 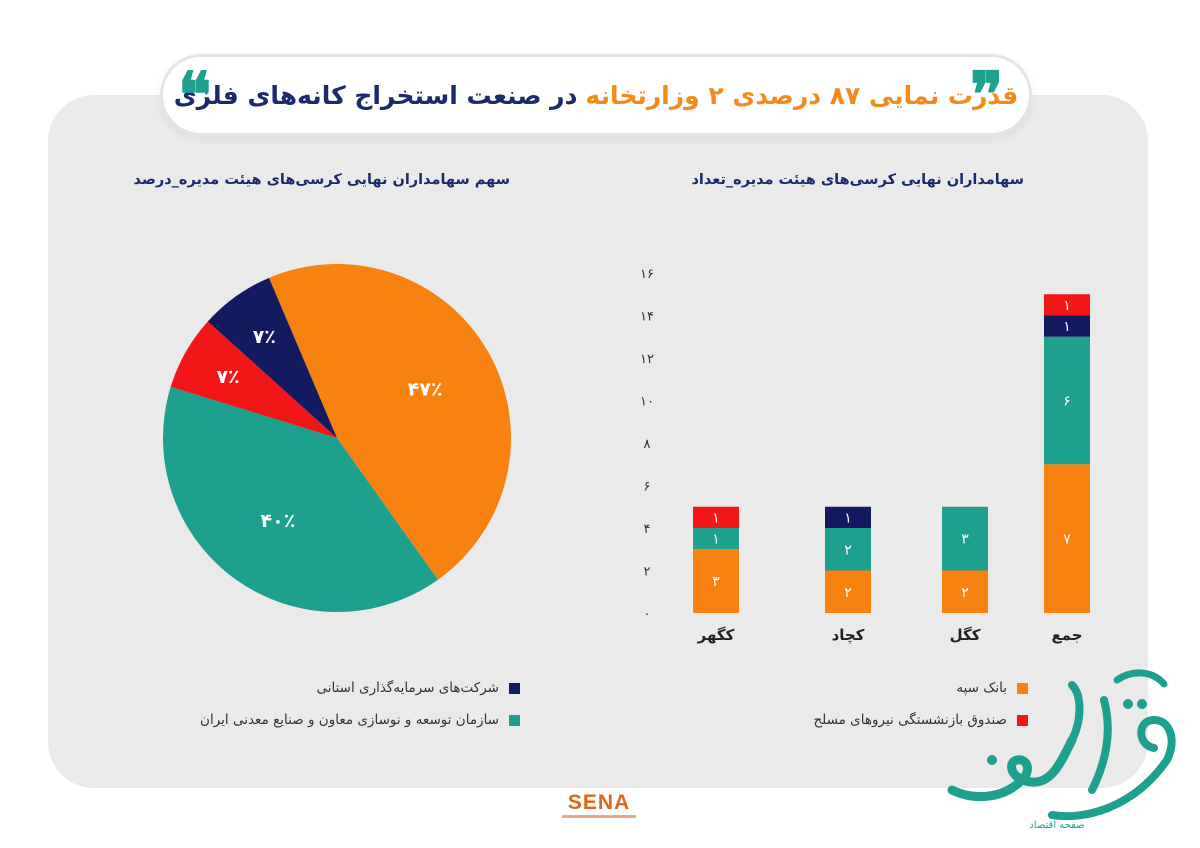 I want to click on sena-logo-underline, so click(x=599, y=816).